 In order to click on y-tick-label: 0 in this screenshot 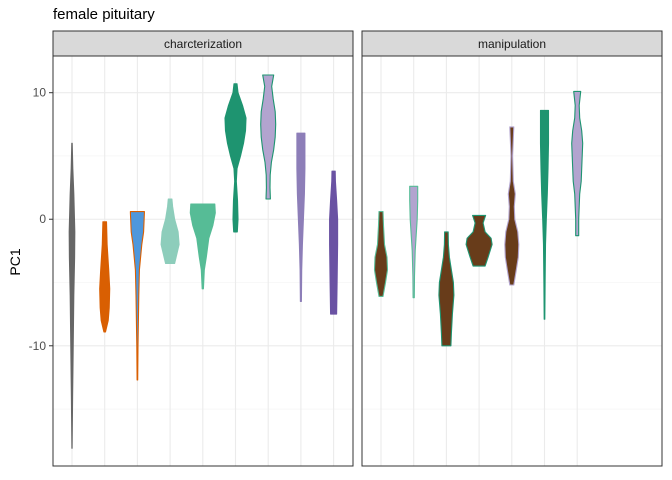, I will do `click(42, 219)`.